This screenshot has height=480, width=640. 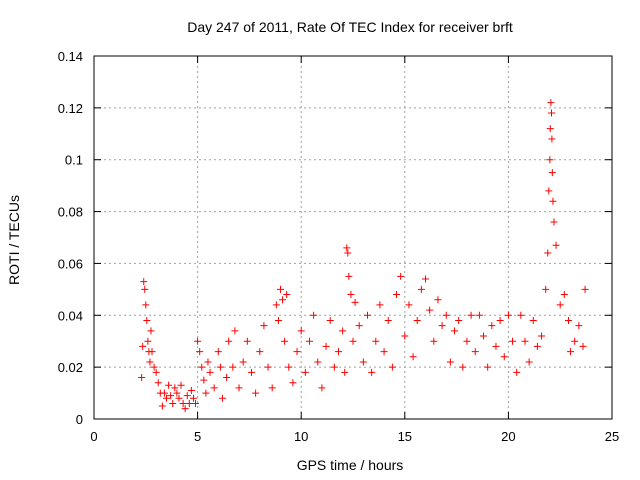 What do you see at coordinates (405, 436) in the screenshot?
I see `x-tick-label: 15` at bounding box center [405, 436].